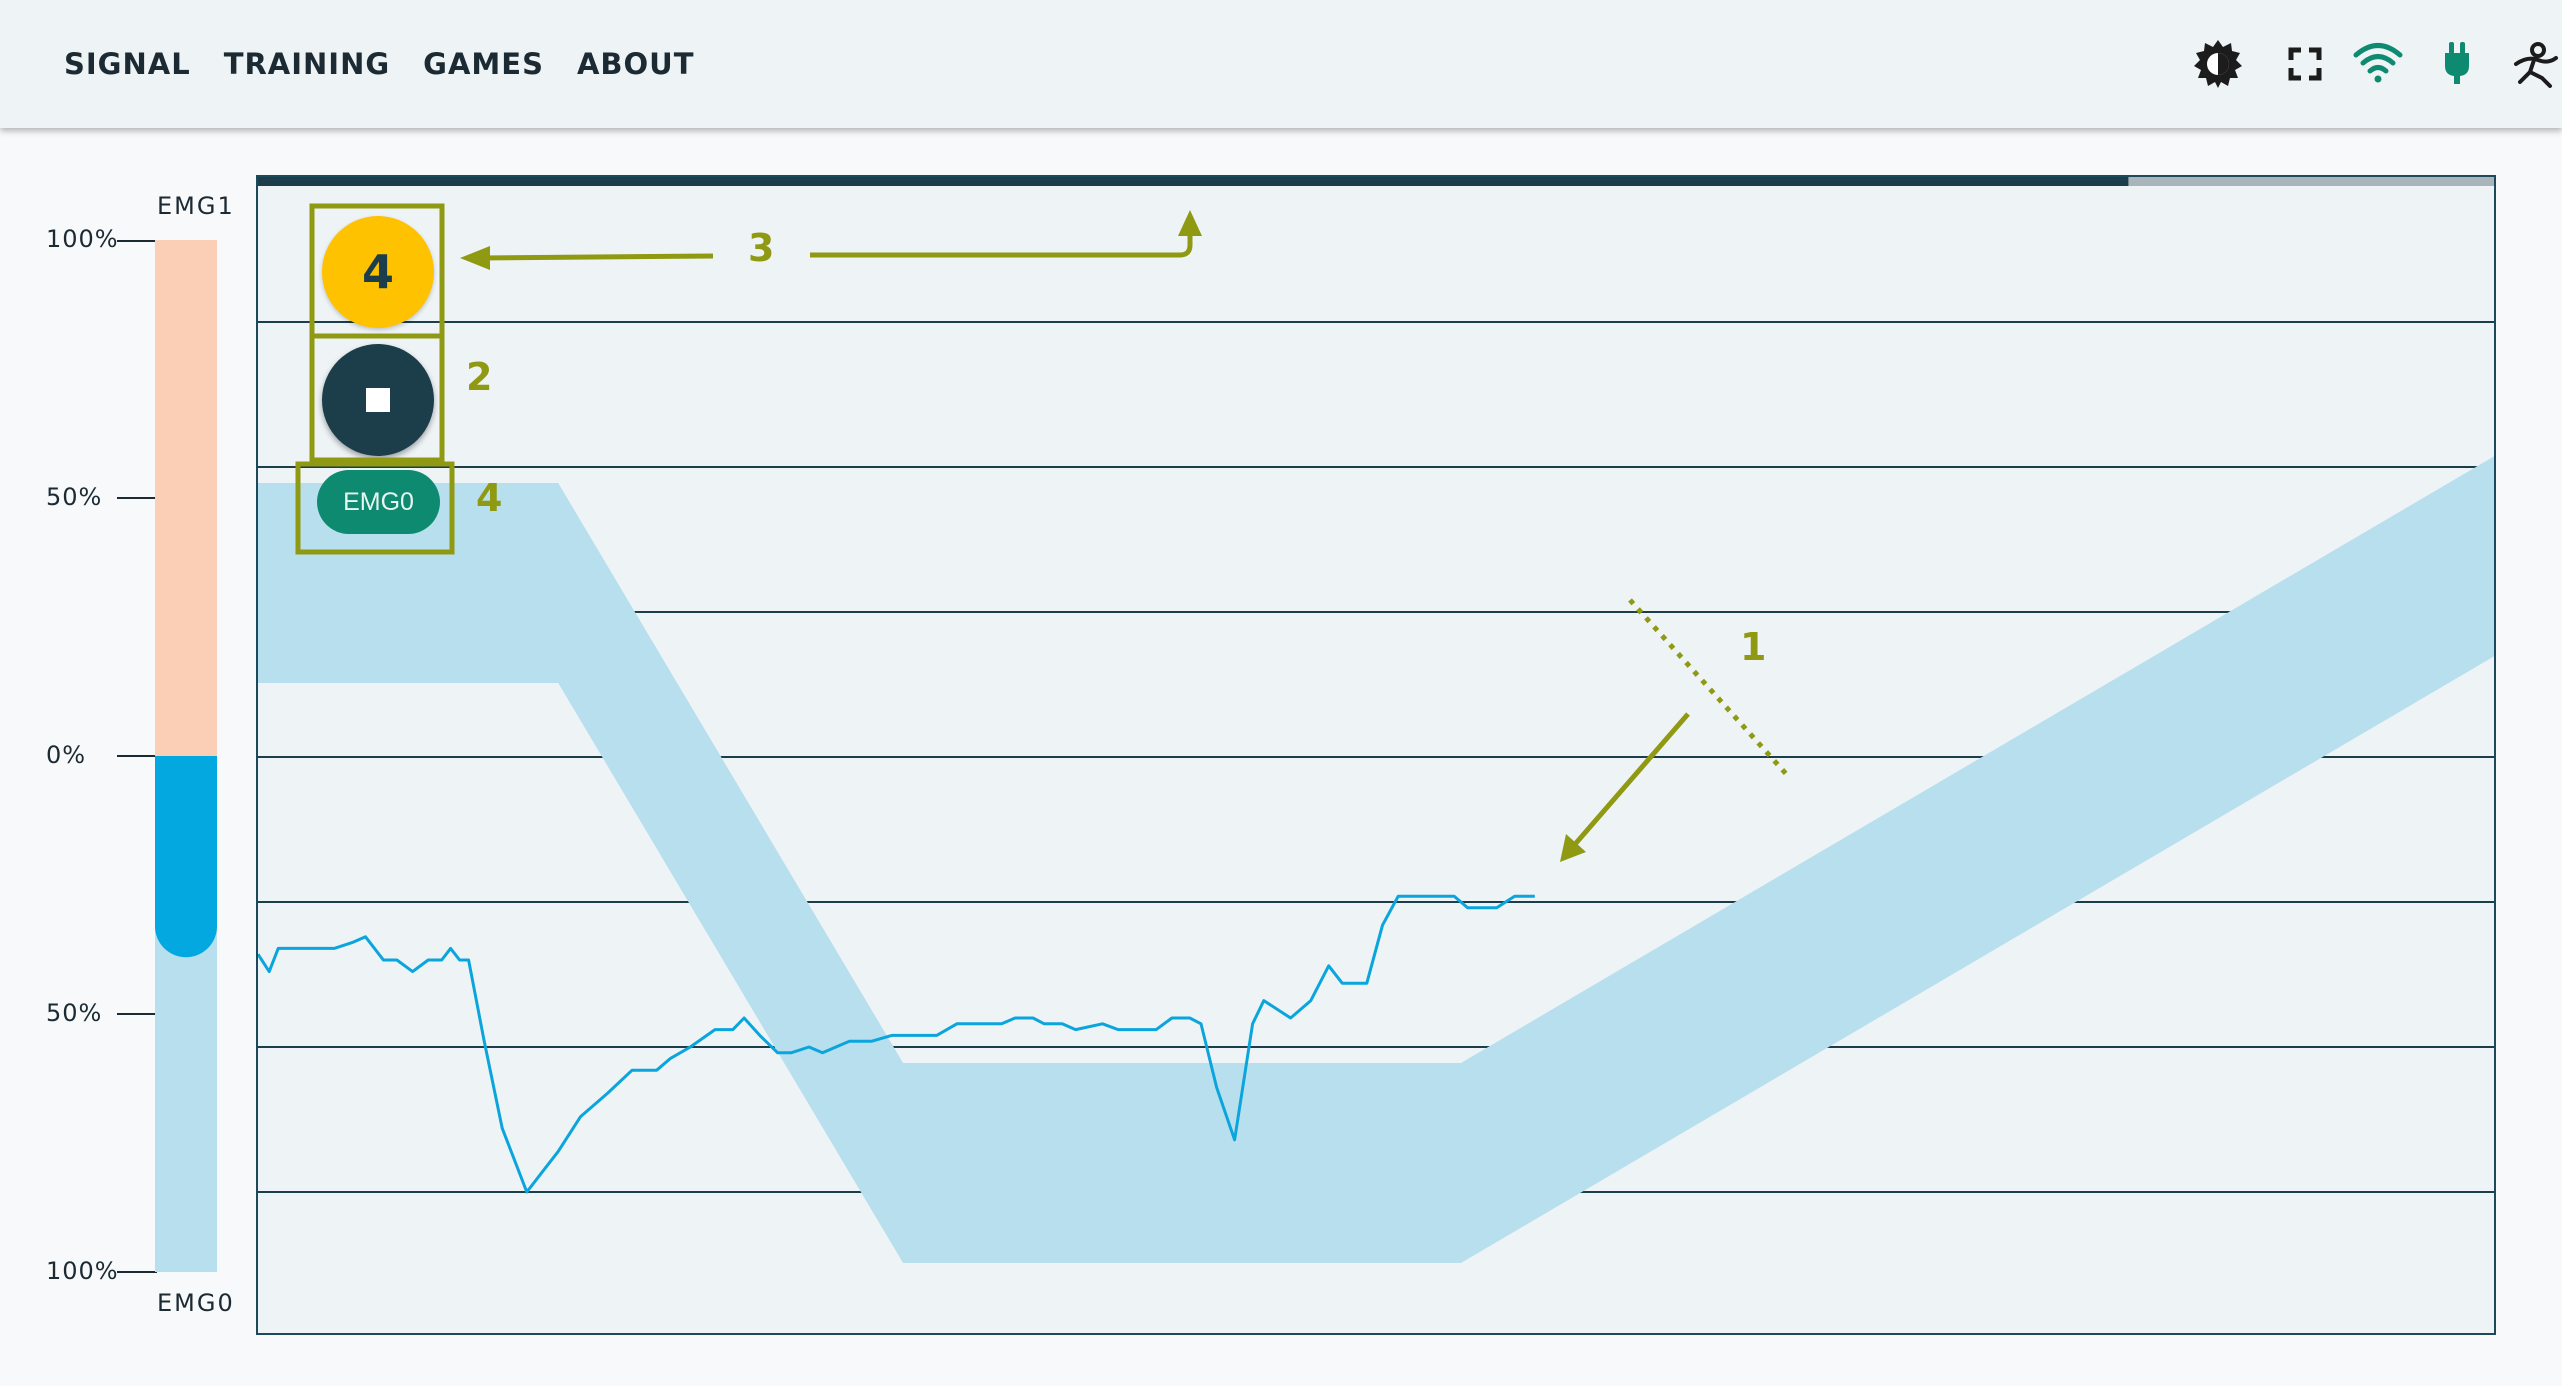 The image size is (2562, 1386). I want to click on stop-button, so click(378, 400).